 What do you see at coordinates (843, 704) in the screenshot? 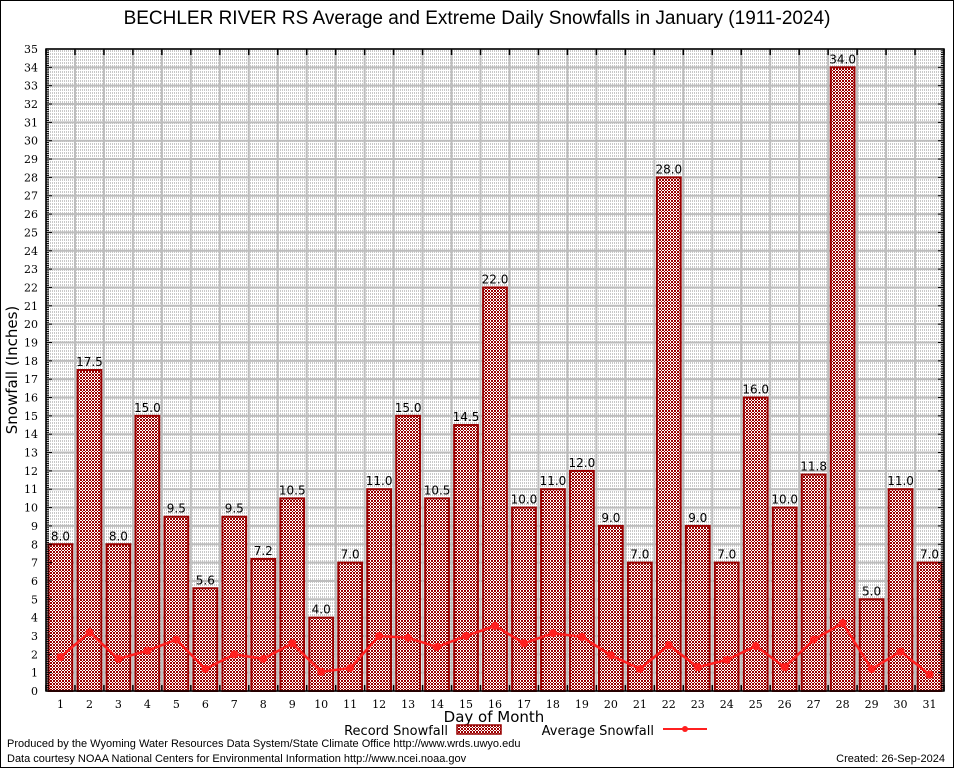
I see `x-tick-label: 28` at bounding box center [843, 704].